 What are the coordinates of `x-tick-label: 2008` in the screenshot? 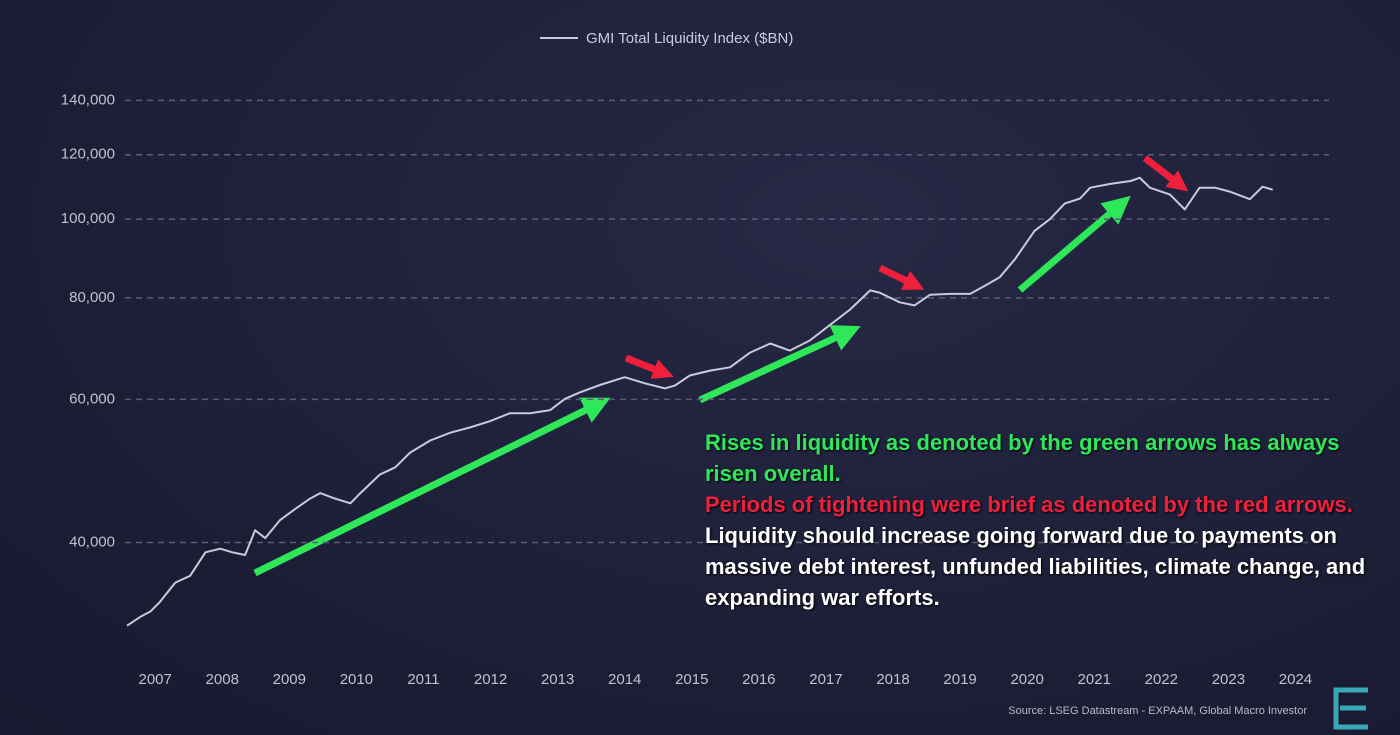 It's located at (222, 679).